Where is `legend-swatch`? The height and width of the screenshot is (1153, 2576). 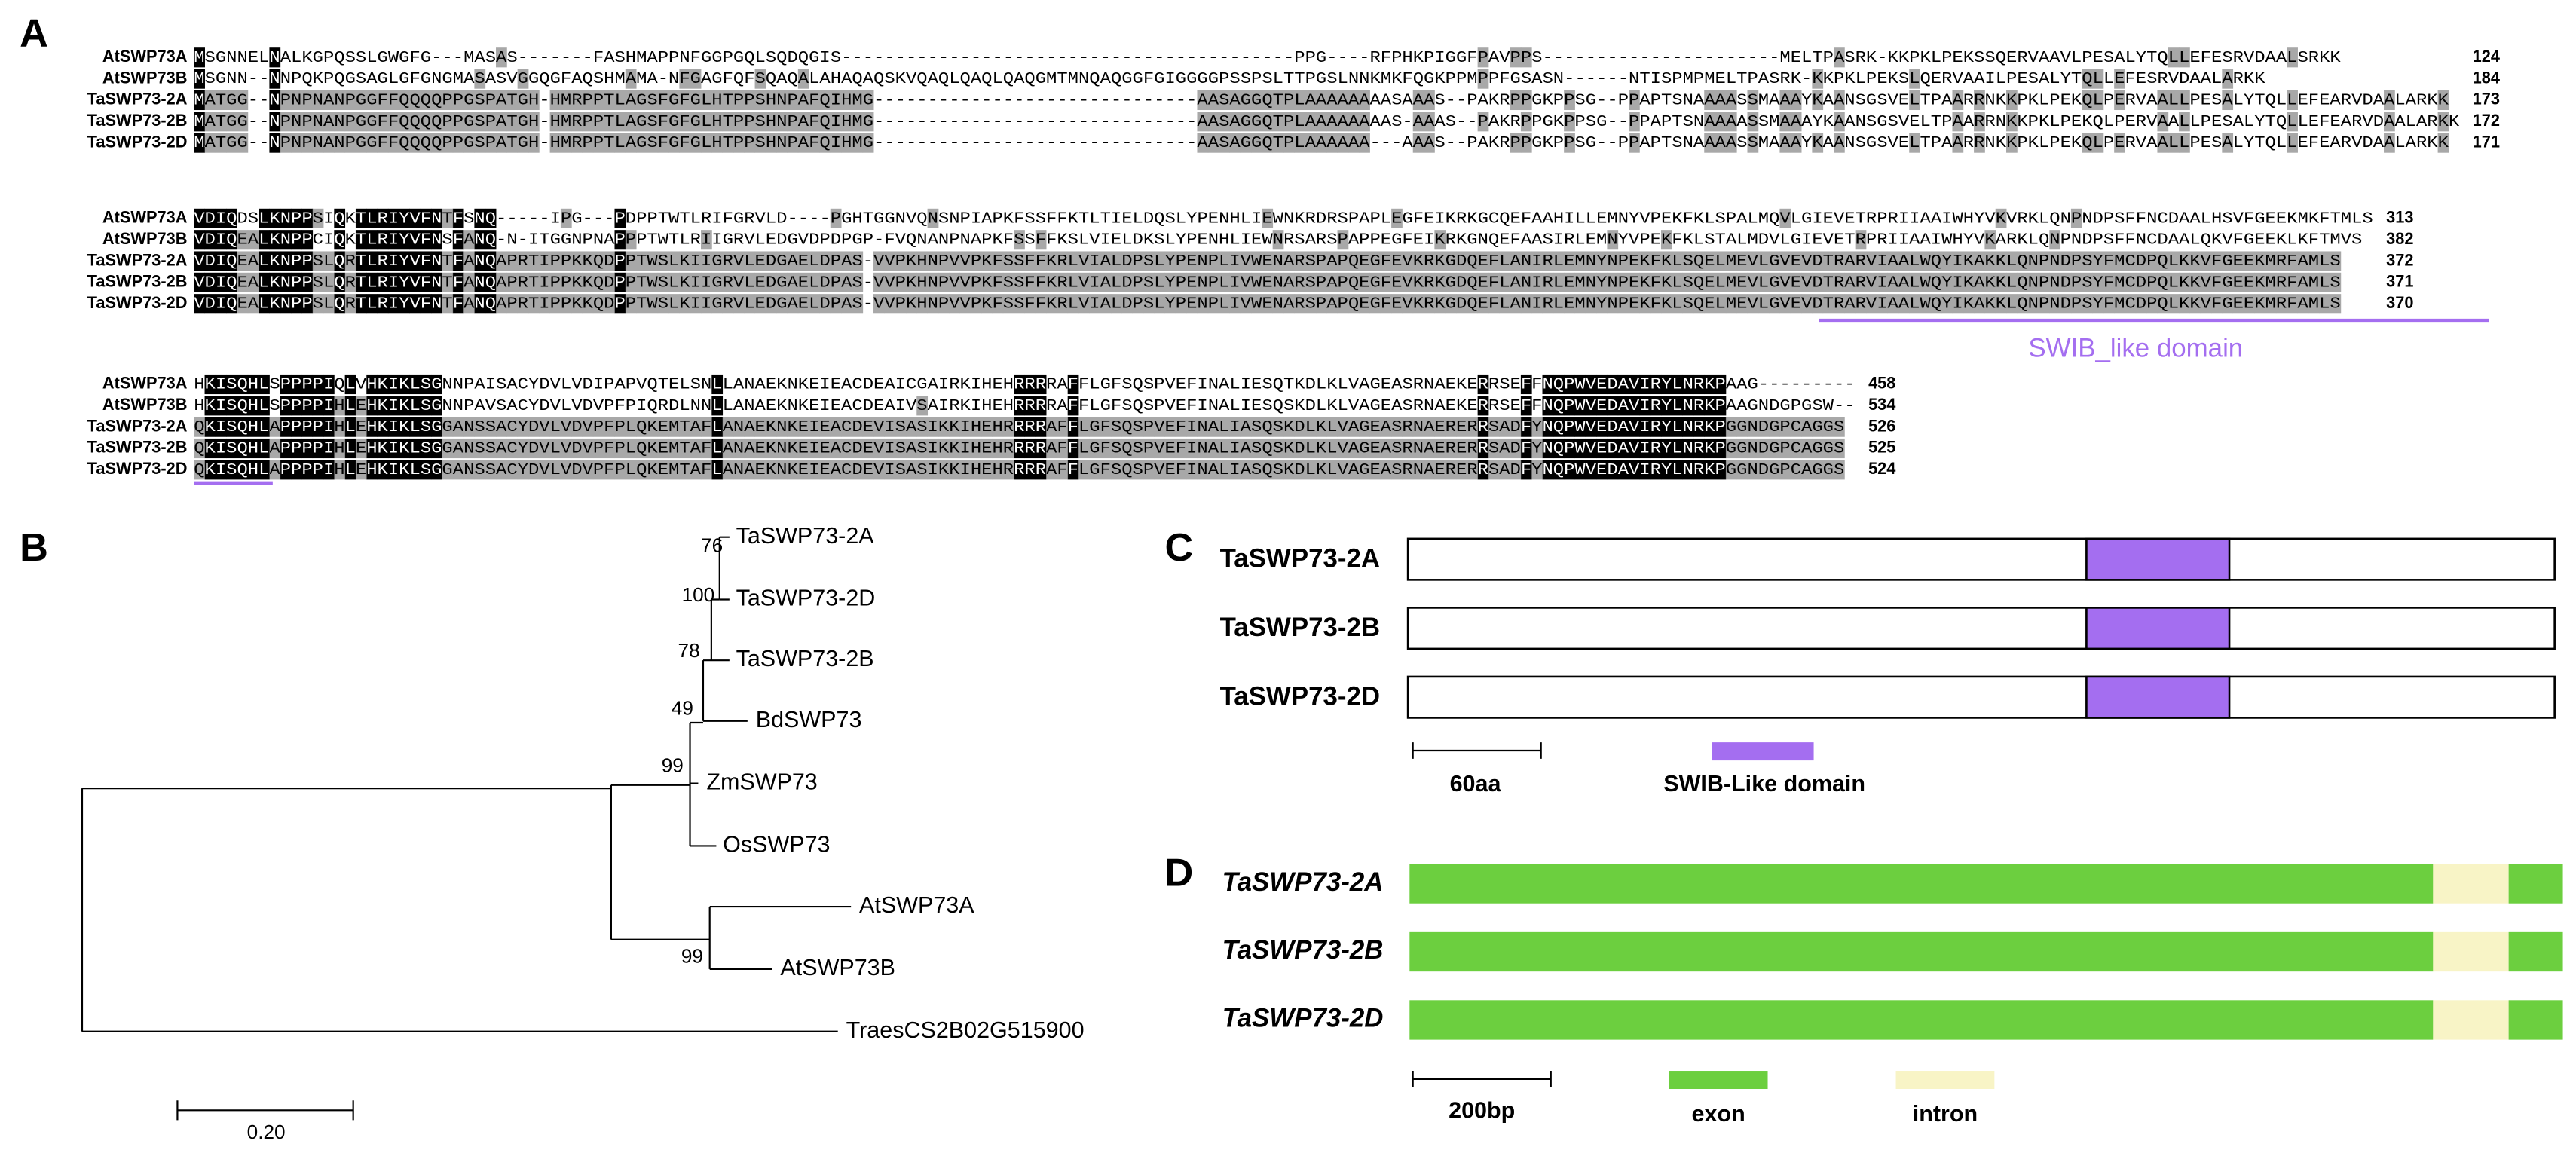
legend-swatch is located at coordinates (1718, 1080).